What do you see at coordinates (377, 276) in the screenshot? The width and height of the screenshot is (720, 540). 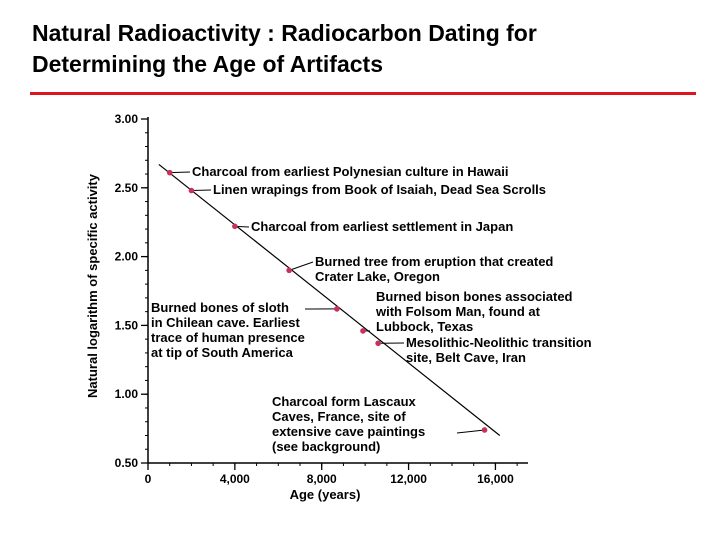 I see `point-label: Crater Lake, Oregon` at bounding box center [377, 276].